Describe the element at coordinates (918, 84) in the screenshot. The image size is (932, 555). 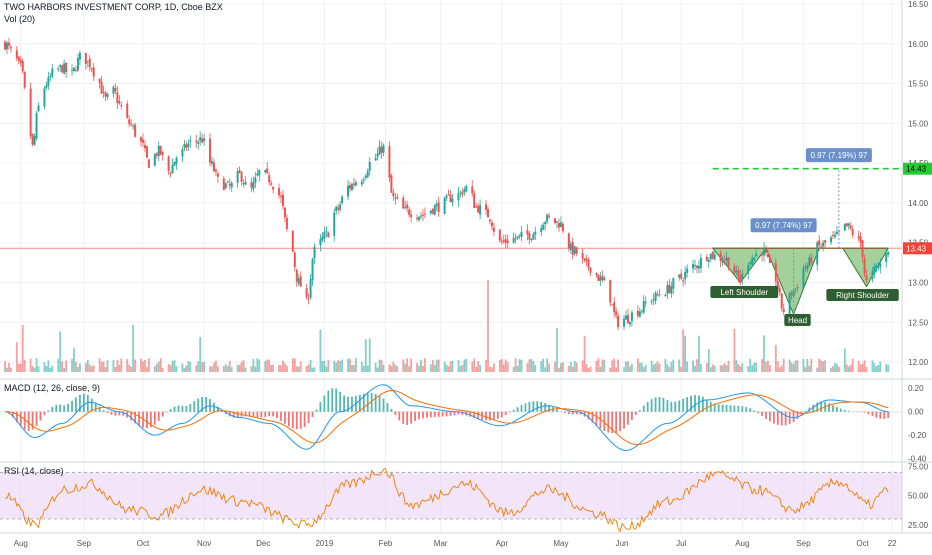
I see `price-tick-label: 15.50` at that location.